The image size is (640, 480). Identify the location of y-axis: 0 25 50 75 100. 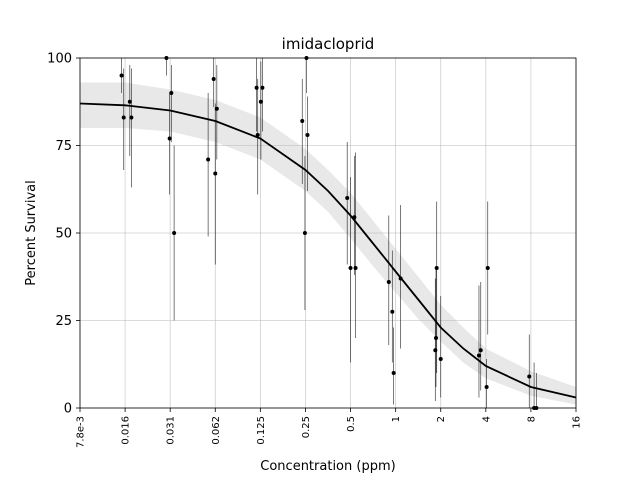
(63, 234).